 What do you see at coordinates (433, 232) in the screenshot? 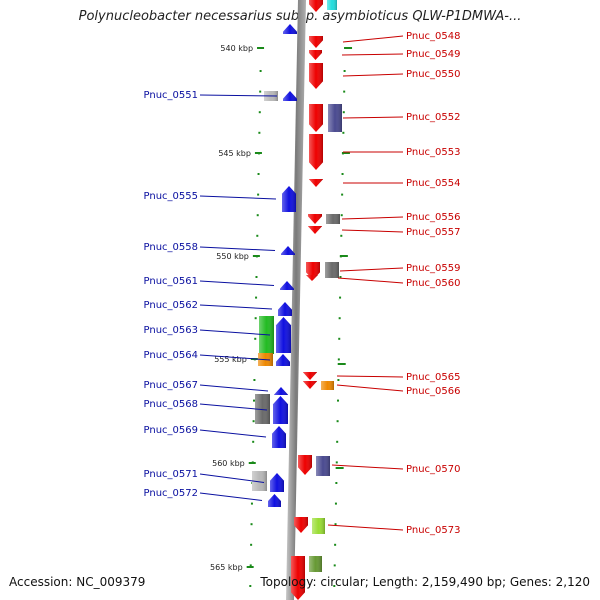
I see `gene-label: Pnuc_0557` at bounding box center [433, 232].